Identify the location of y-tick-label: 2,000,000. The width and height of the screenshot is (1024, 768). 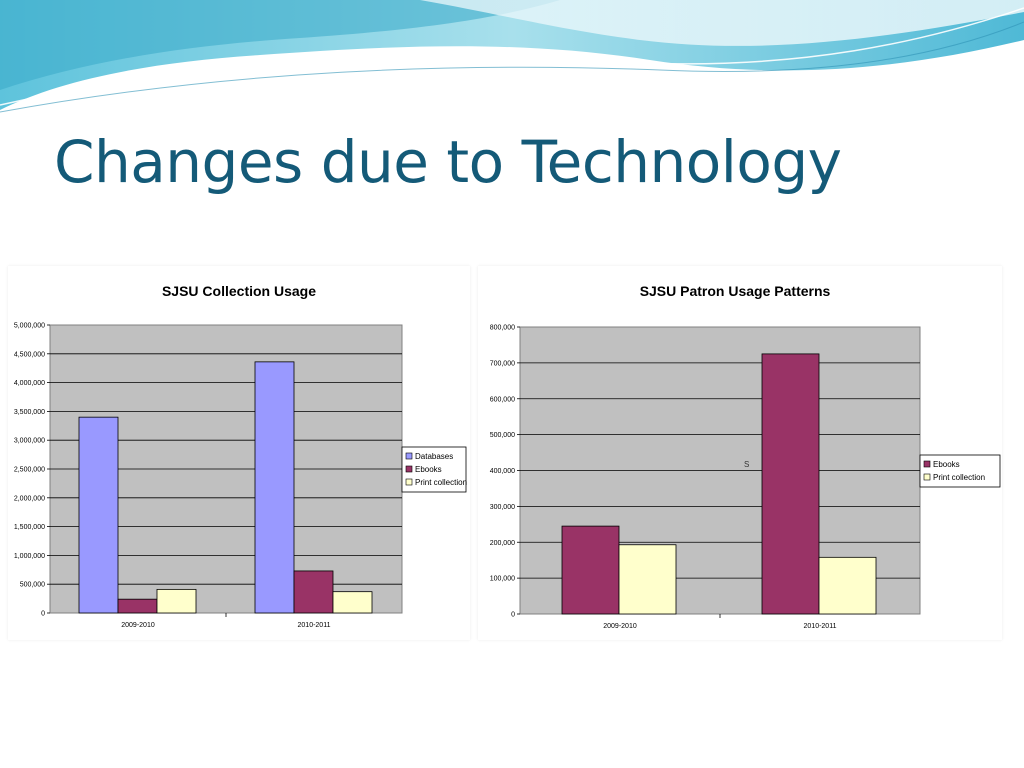
(29, 498).